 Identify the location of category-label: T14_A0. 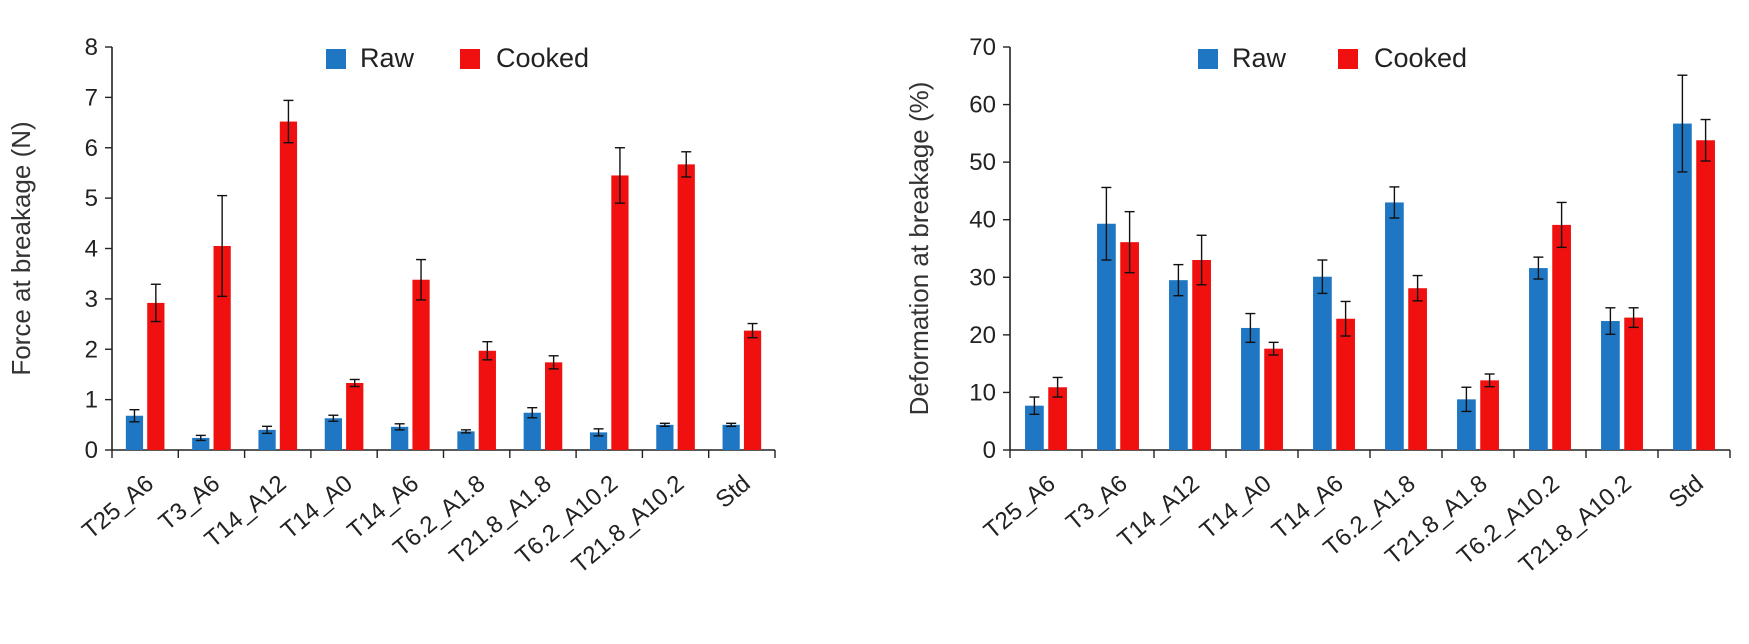
(1236, 507).